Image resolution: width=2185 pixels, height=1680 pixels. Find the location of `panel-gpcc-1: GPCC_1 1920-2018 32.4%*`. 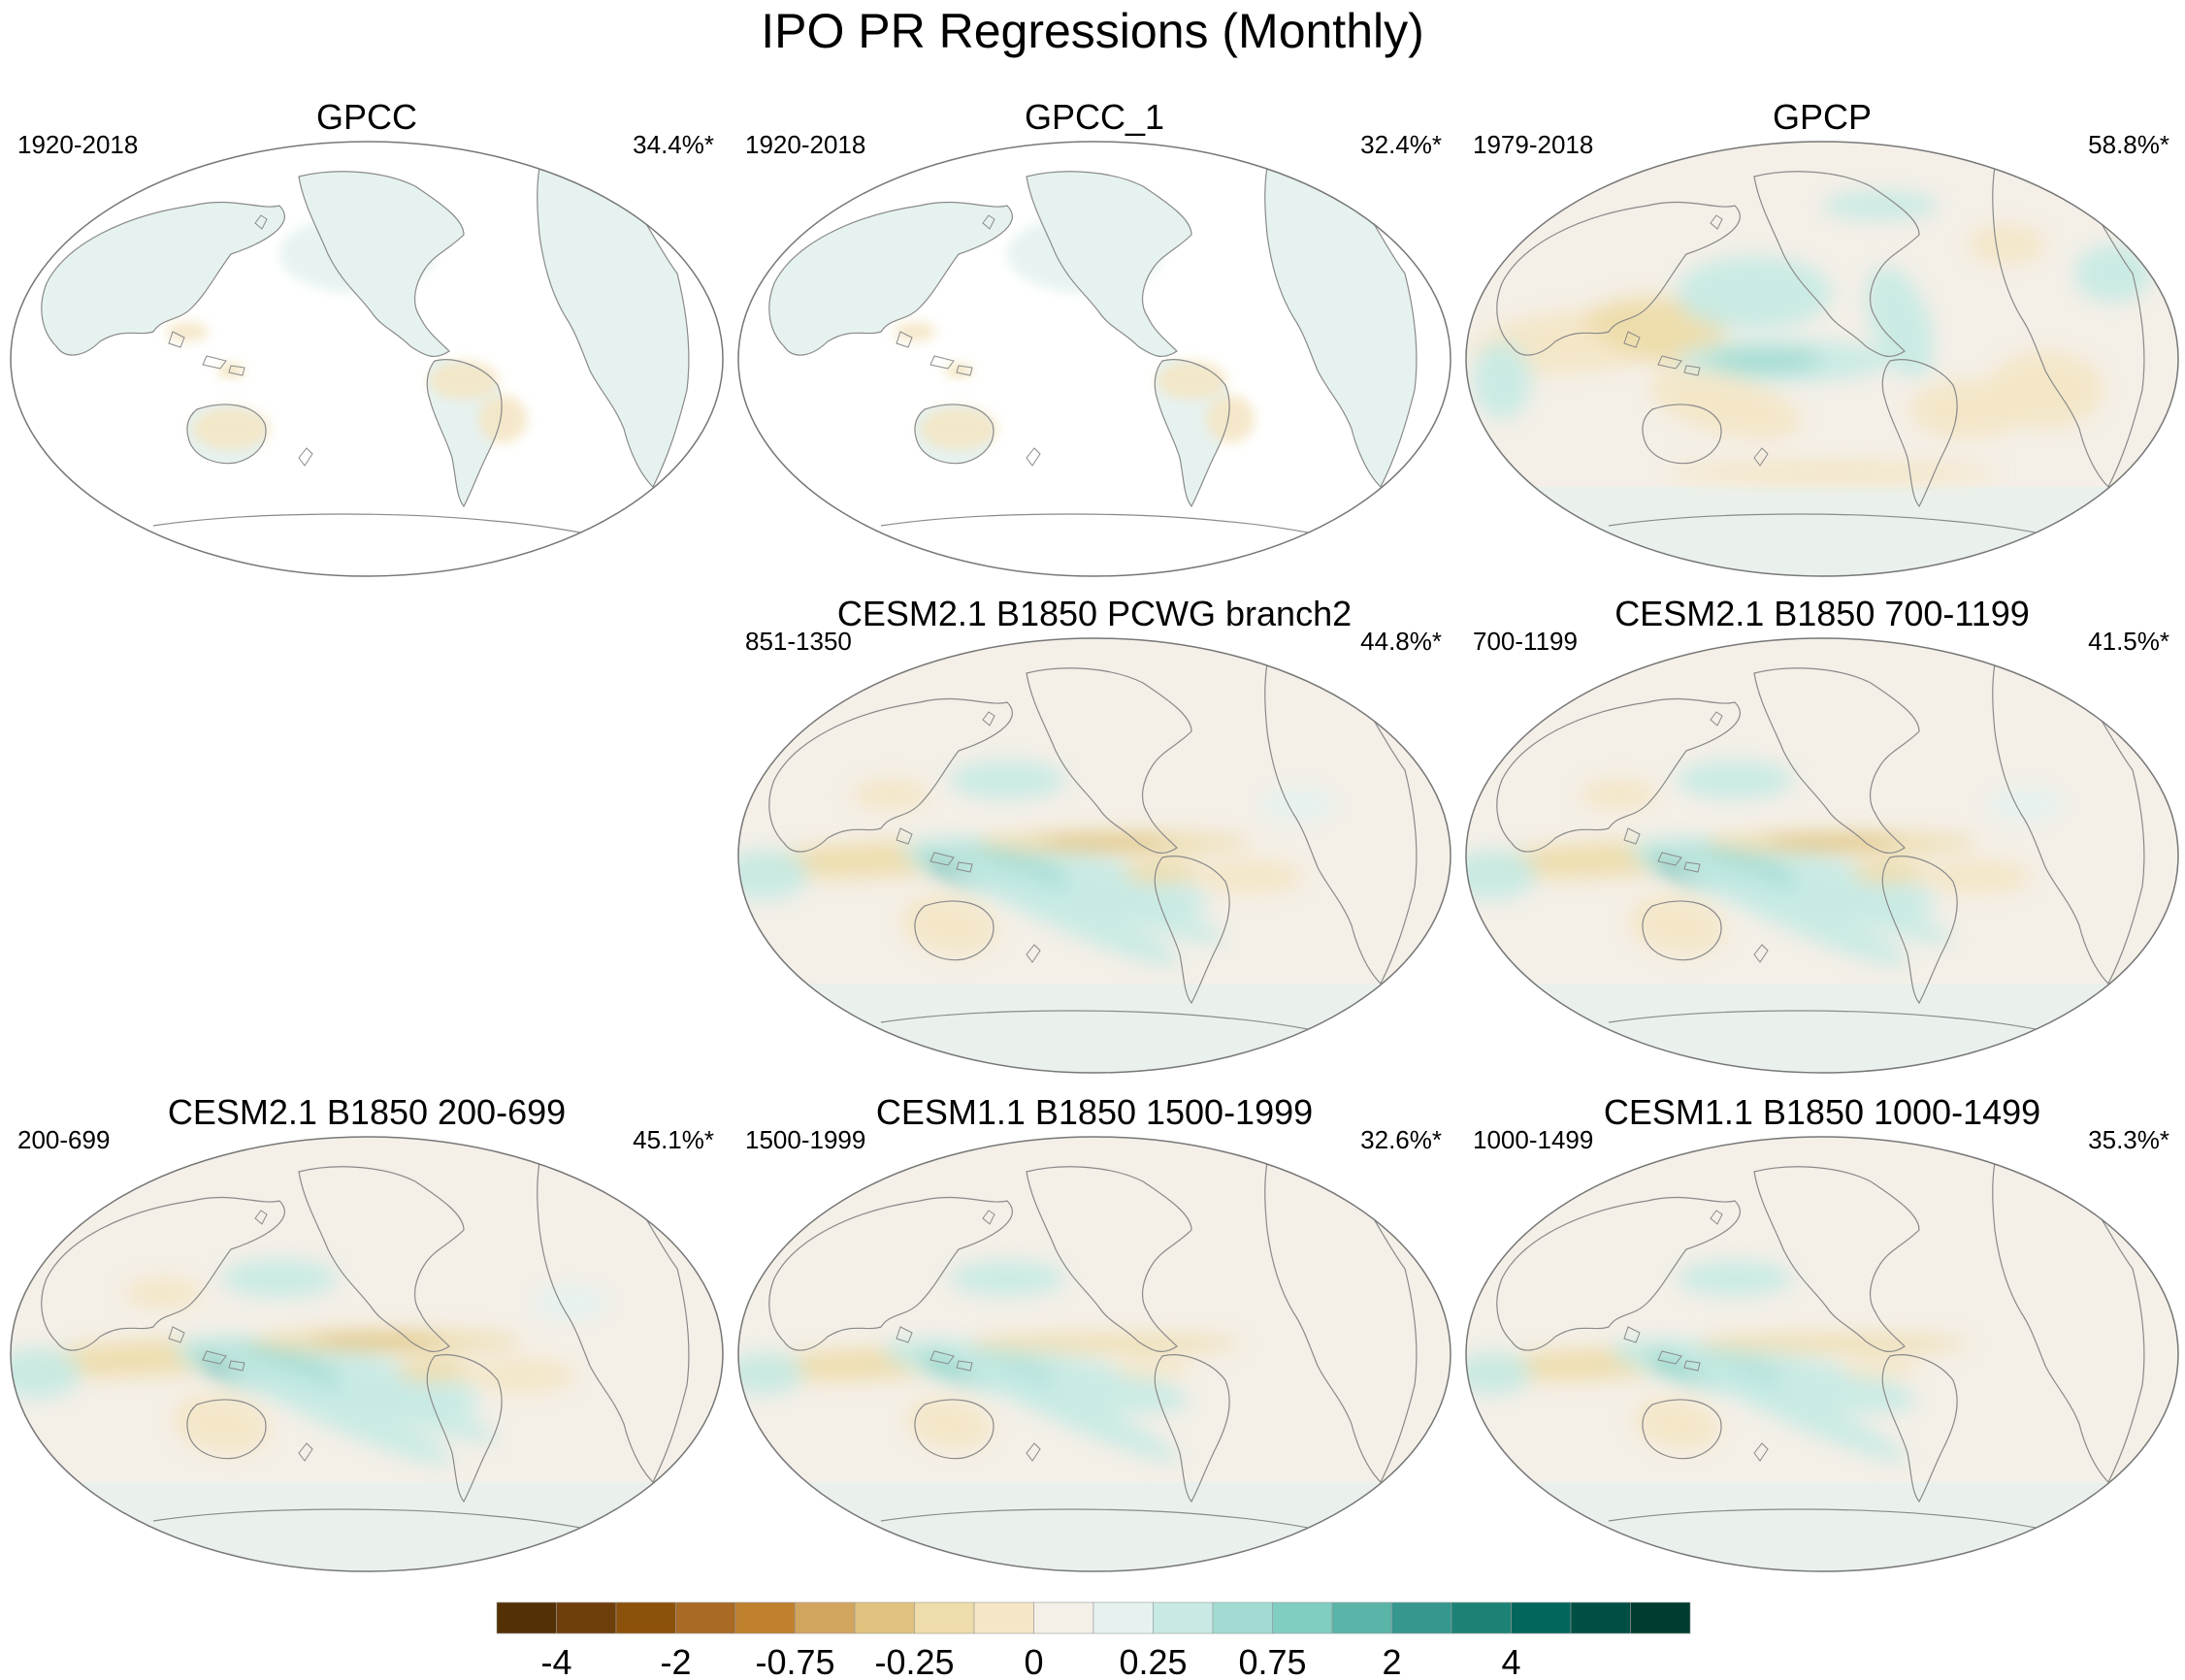

panel-gpcc-1: GPCC_1 1920-2018 32.4%* is located at coordinates (1094, 344).